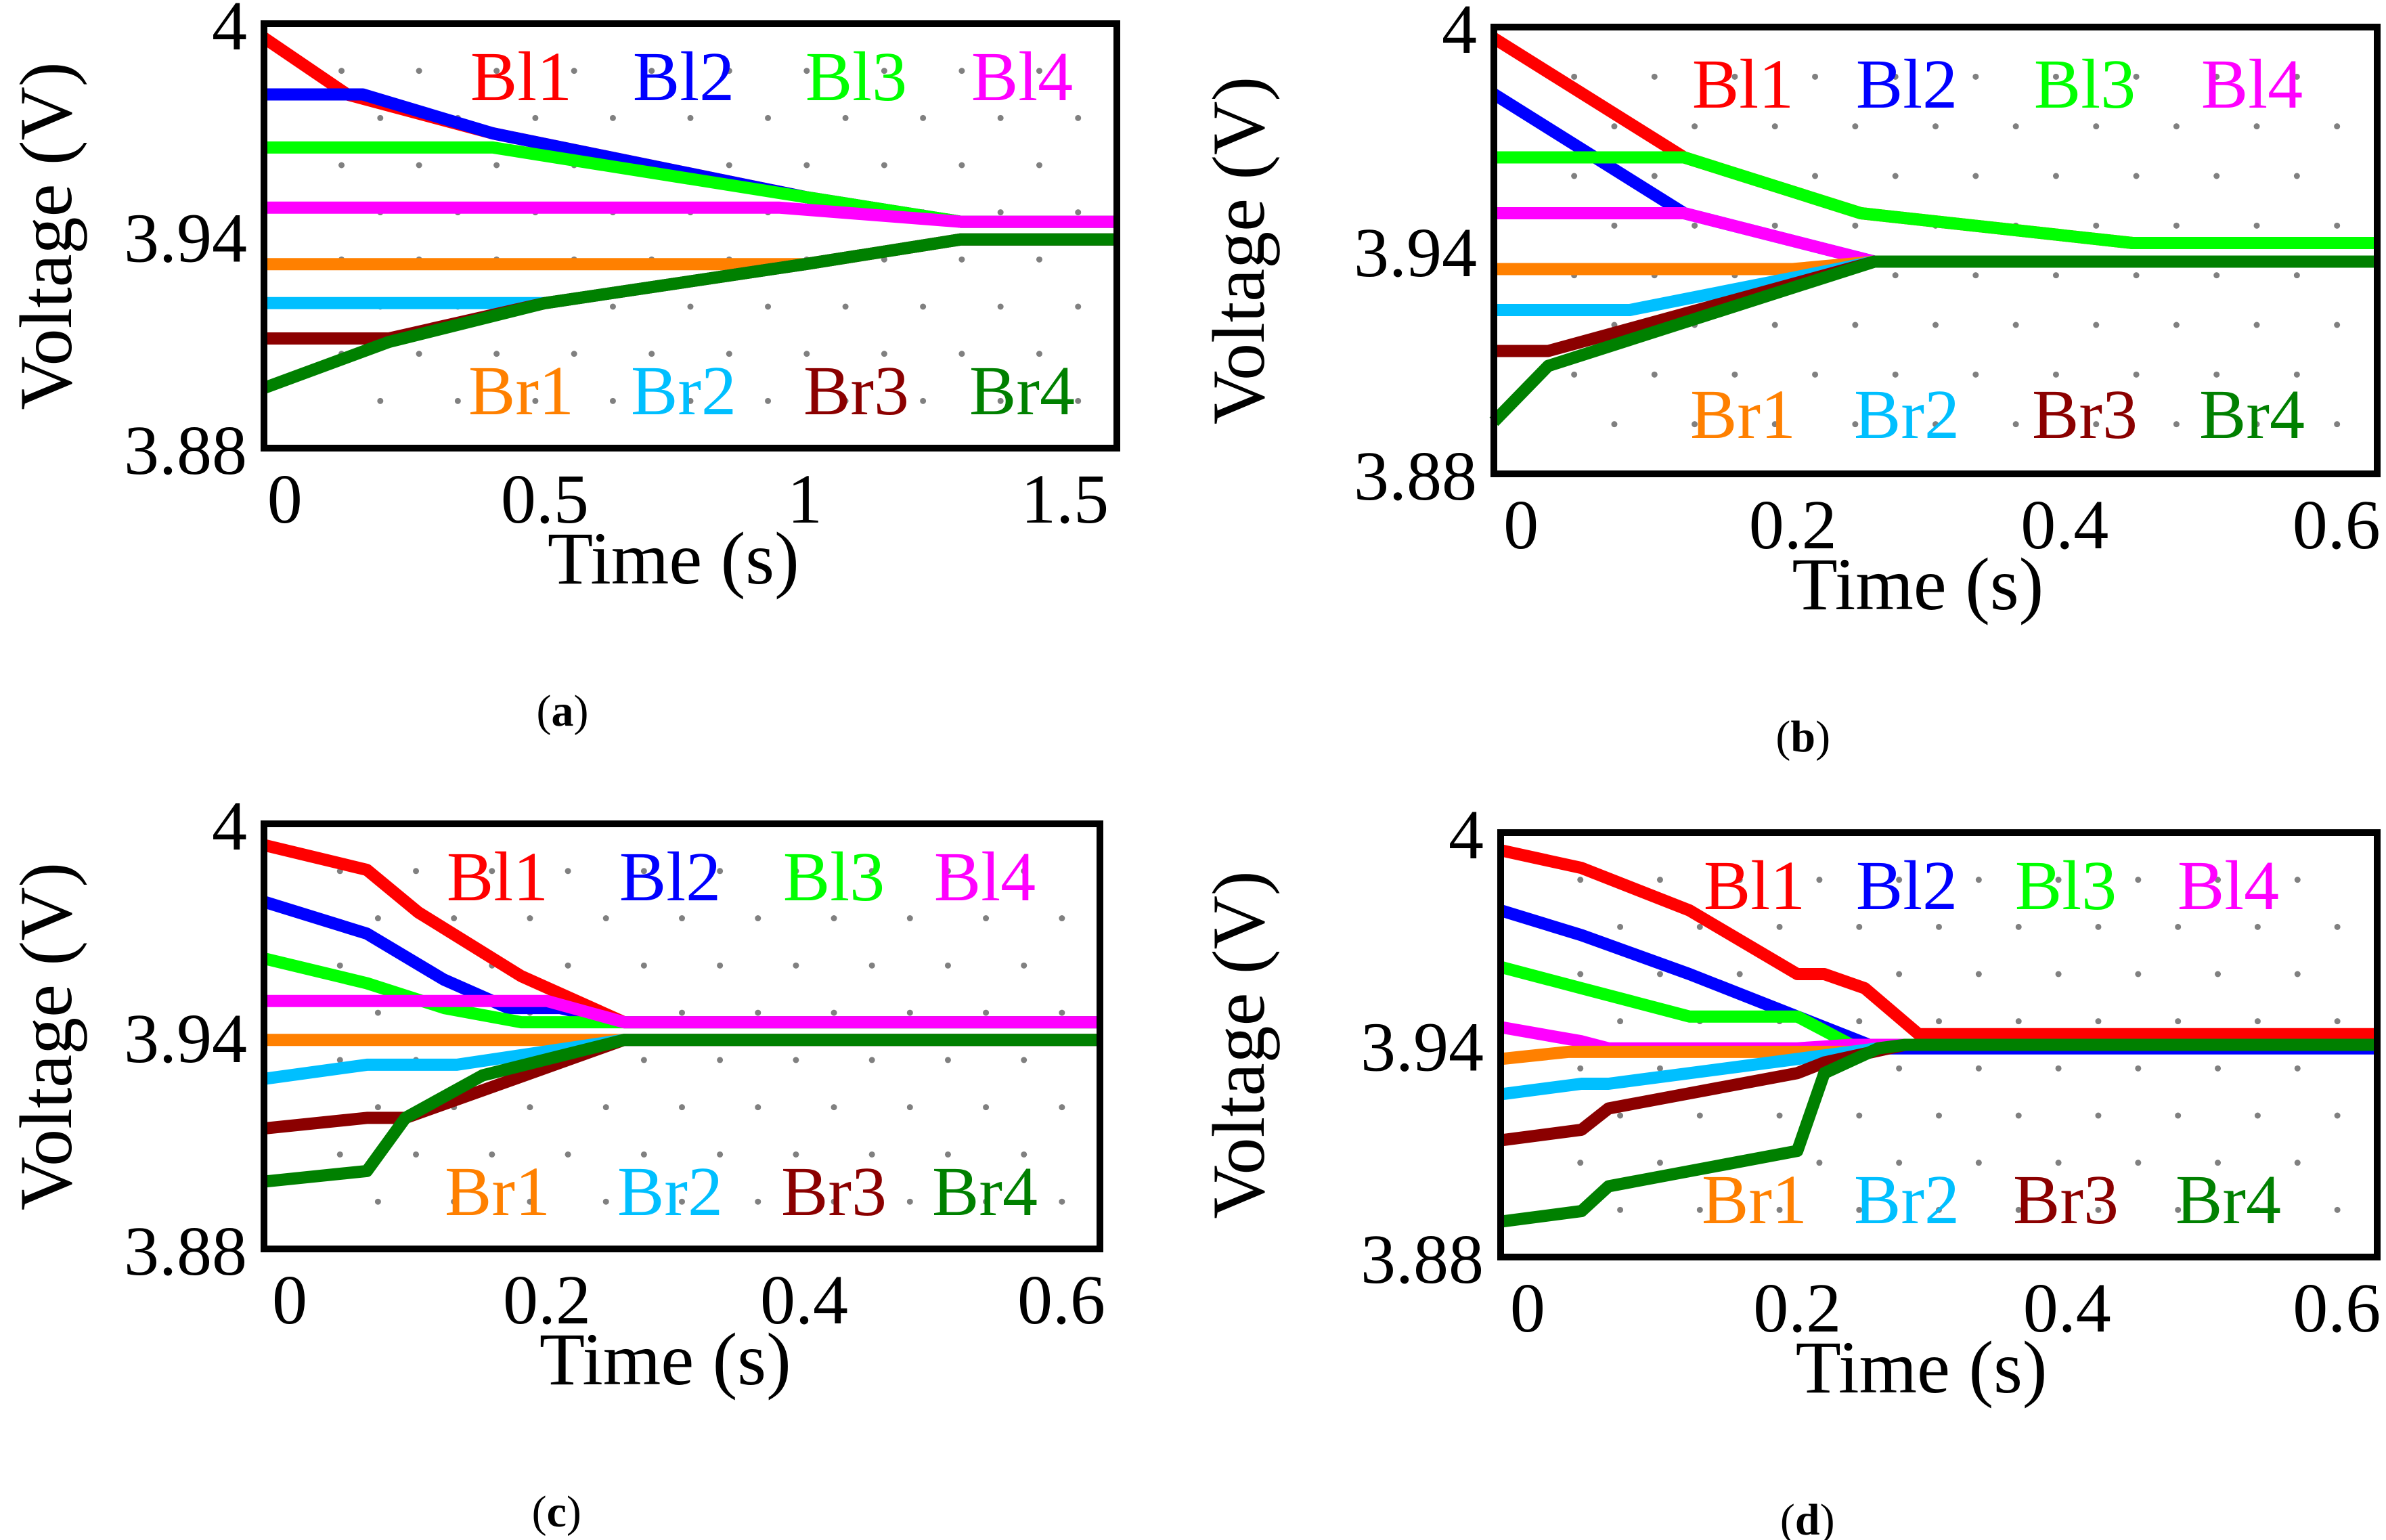  What do you see at coordinates (683, 391) in the screenshot?
I see `legend-label-br2: Br2` at bounding box center [683, 391].